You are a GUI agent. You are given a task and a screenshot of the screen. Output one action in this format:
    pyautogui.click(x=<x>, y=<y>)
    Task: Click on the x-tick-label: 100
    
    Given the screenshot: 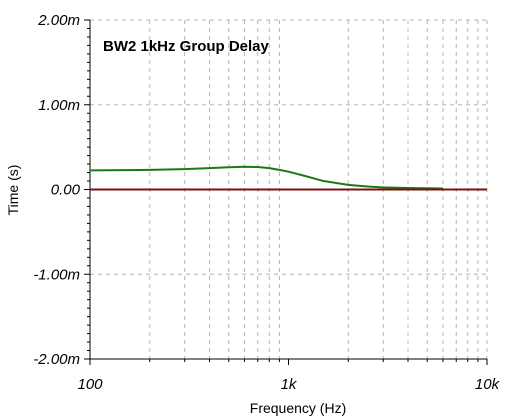 What is the action you would take?
    pyautogui.click(x=90, y=384)
    